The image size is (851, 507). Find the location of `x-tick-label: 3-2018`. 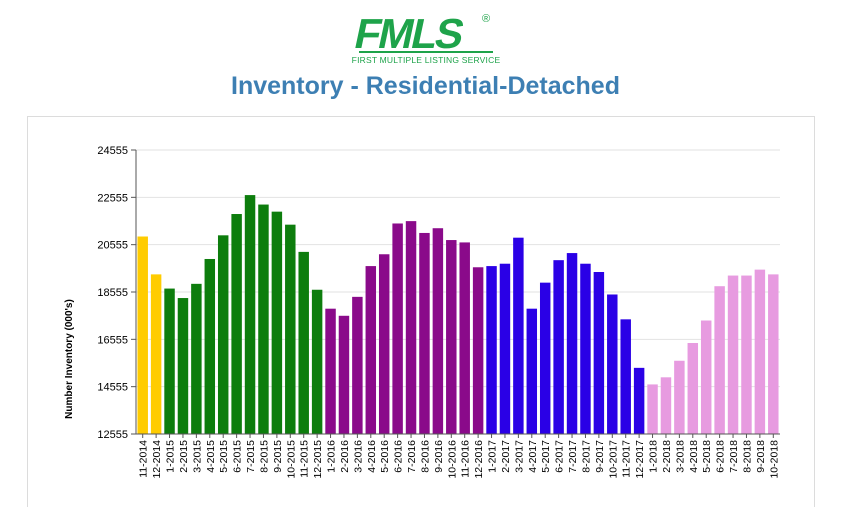

x-tick-label: 3-2018 is located at coordinates (680, 456).